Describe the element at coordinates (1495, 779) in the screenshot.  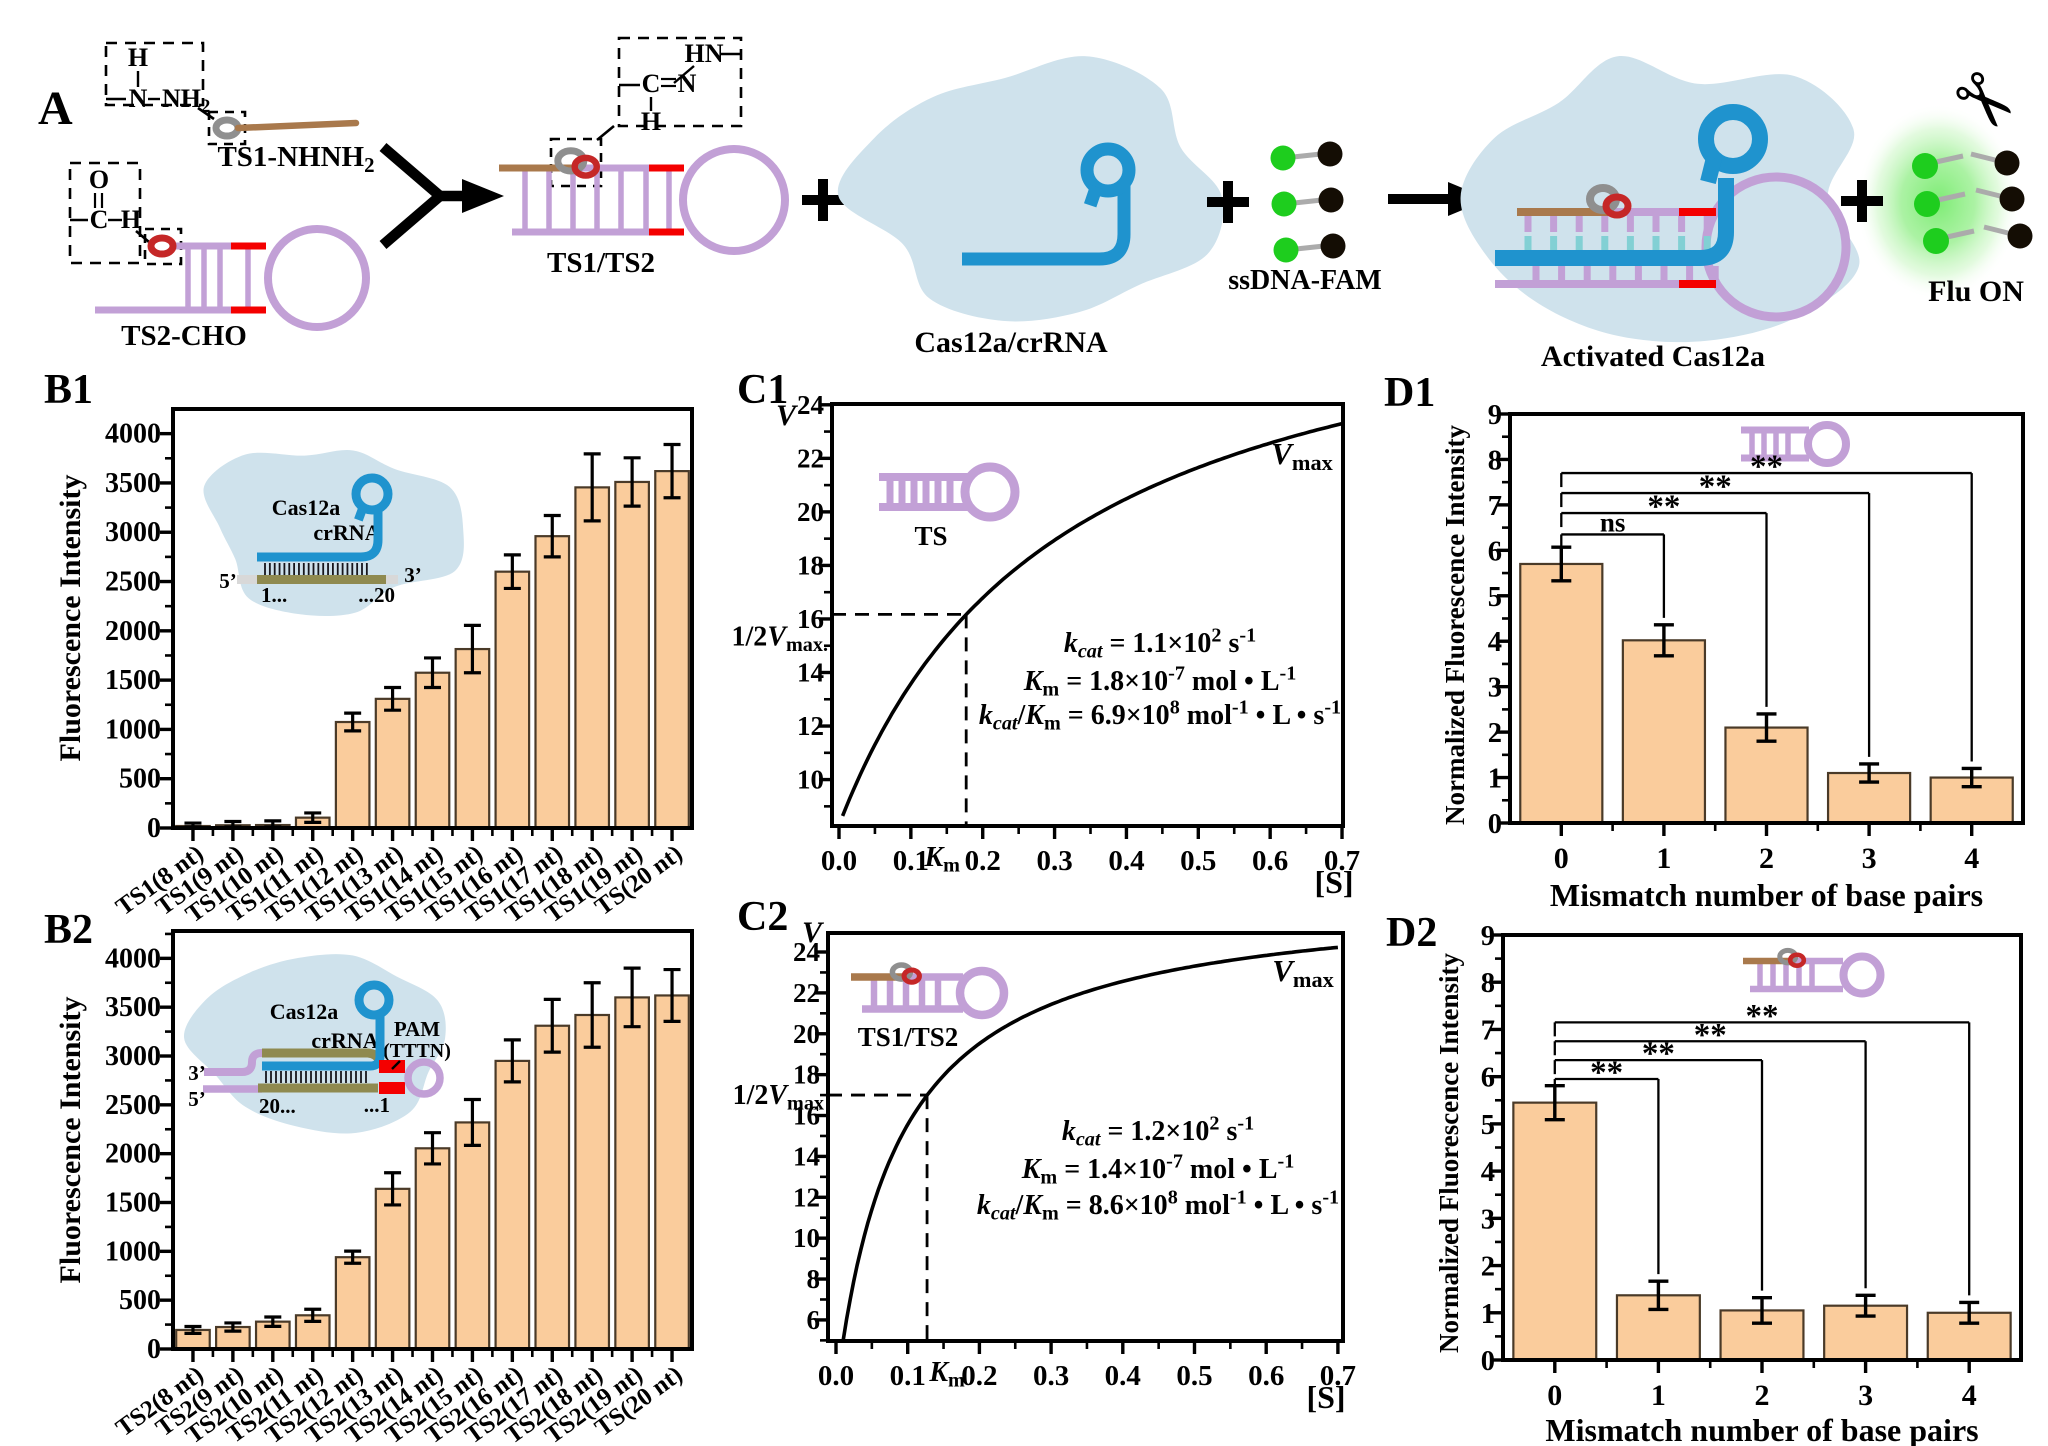
I see `y-tick-label: 1` at that location.